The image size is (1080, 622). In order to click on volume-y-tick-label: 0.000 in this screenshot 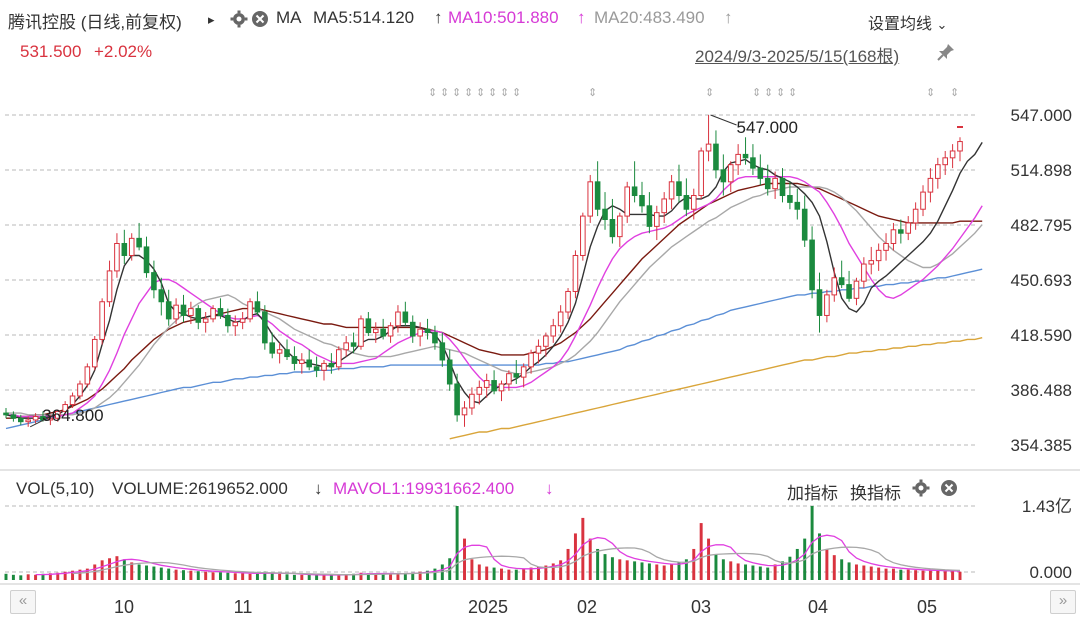, I will do `click(1050, 572)`.